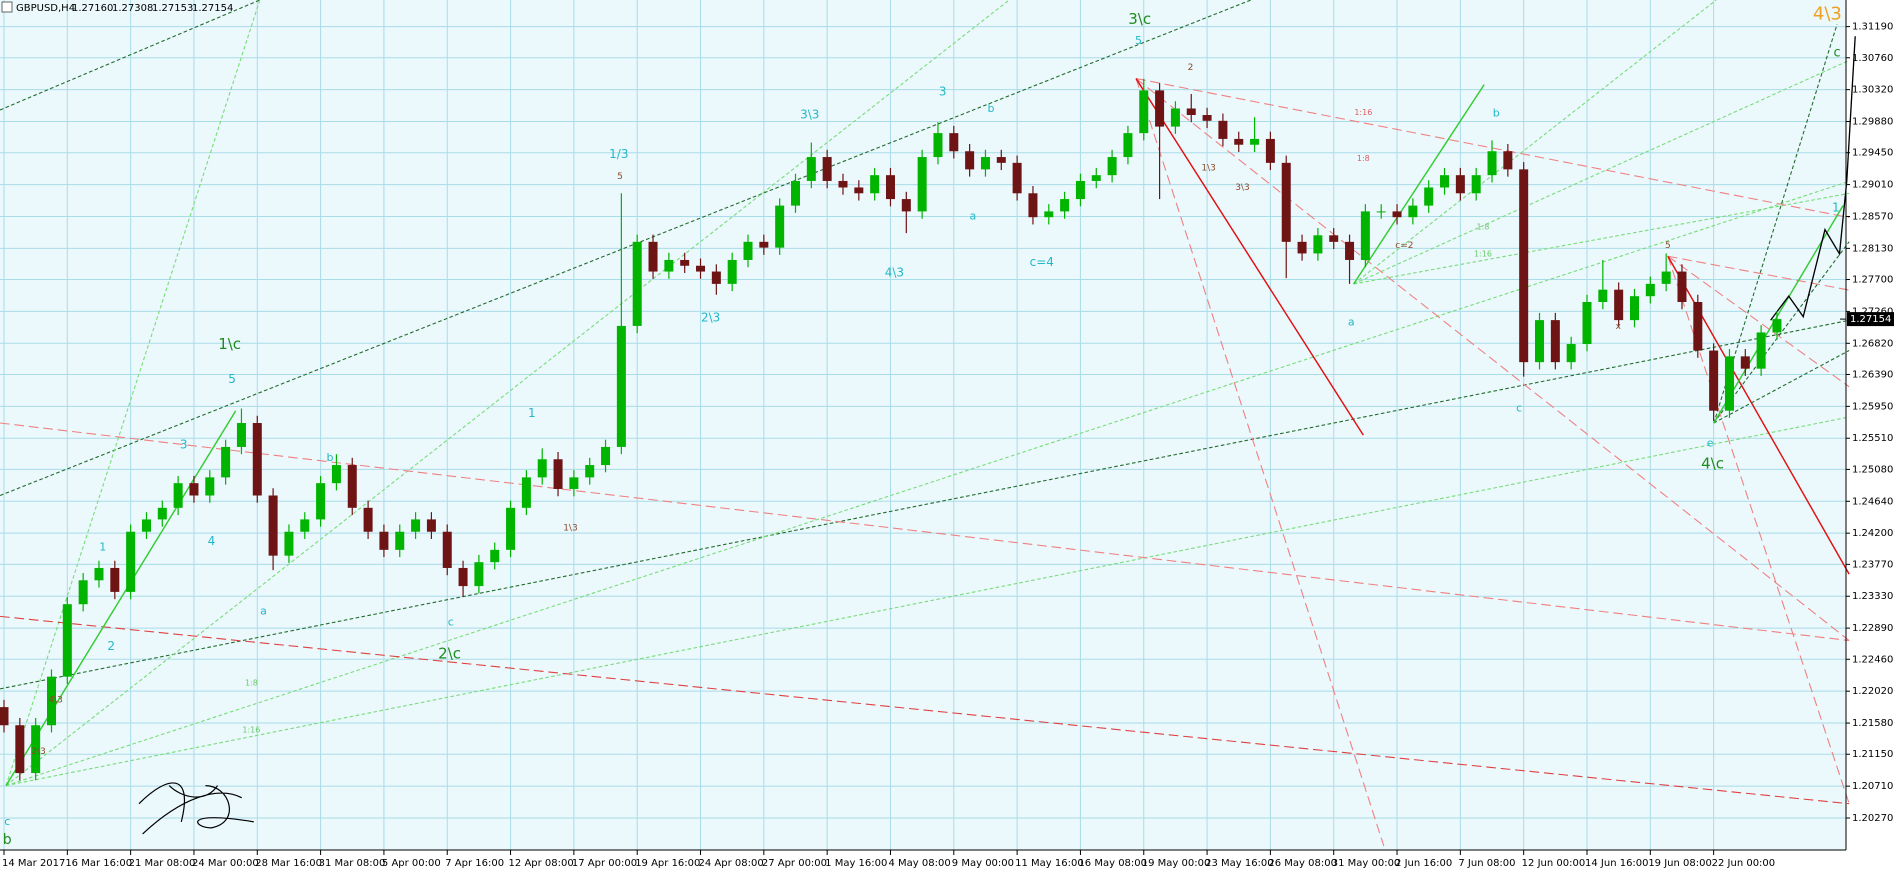 This screenshot has height=874, width=1895. I want to click on wave-label: 4, so click(212, 541).